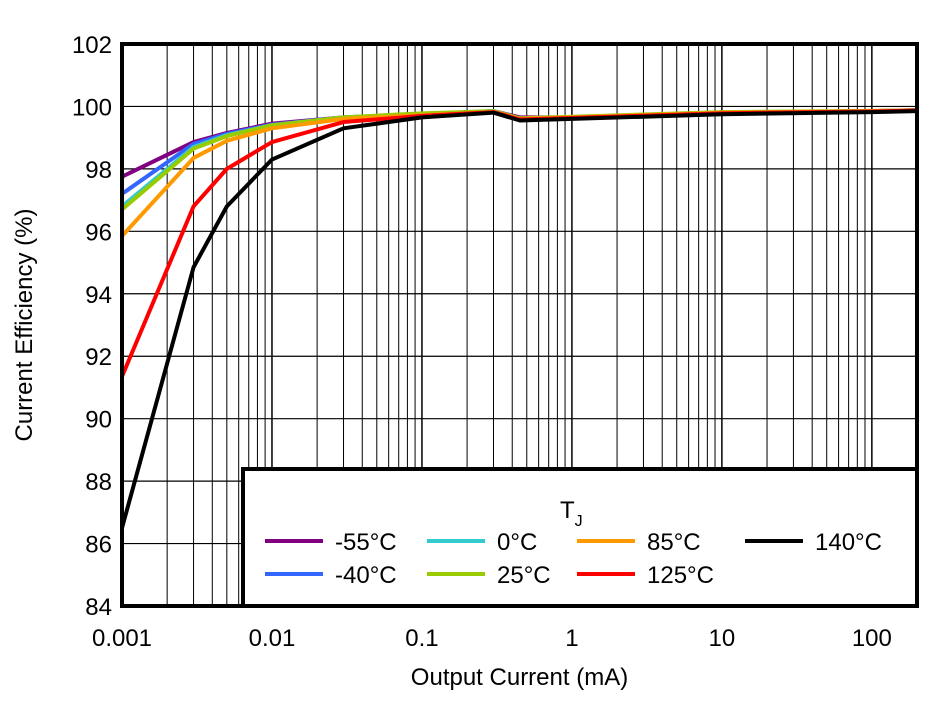  What do you see at coordinates (848, 542) in the screenshot?
I see `legend-label: 140°C` at bounding box center [848, 542].